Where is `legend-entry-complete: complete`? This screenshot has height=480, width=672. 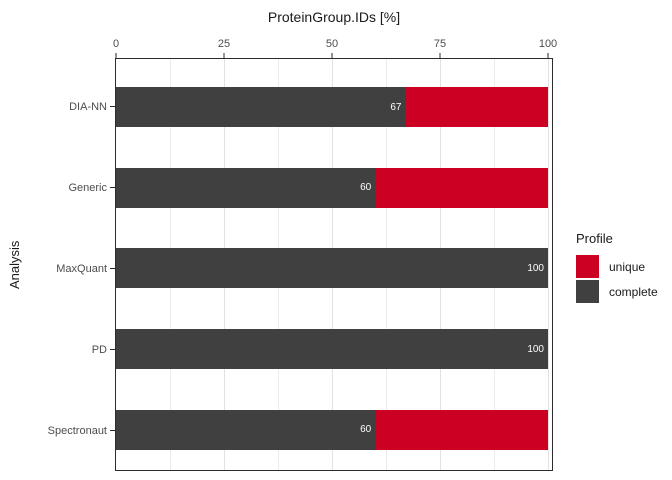 legend-entry-complete: complete is located at coordinates (617, 291).